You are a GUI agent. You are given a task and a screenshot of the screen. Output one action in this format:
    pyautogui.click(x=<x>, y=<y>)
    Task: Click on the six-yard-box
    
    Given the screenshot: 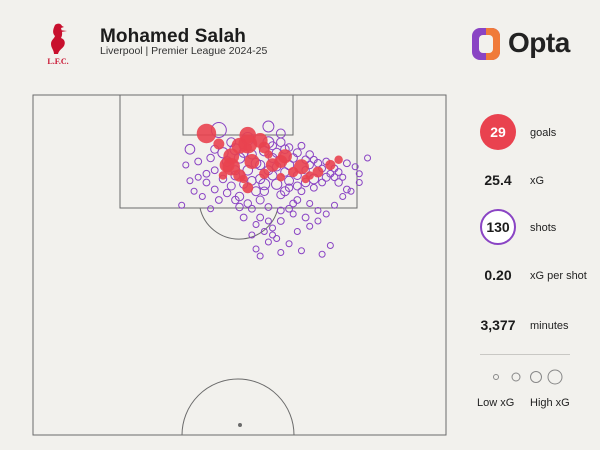 What is the action you would take?
    pyautogui.click(x=238, y=115)
    